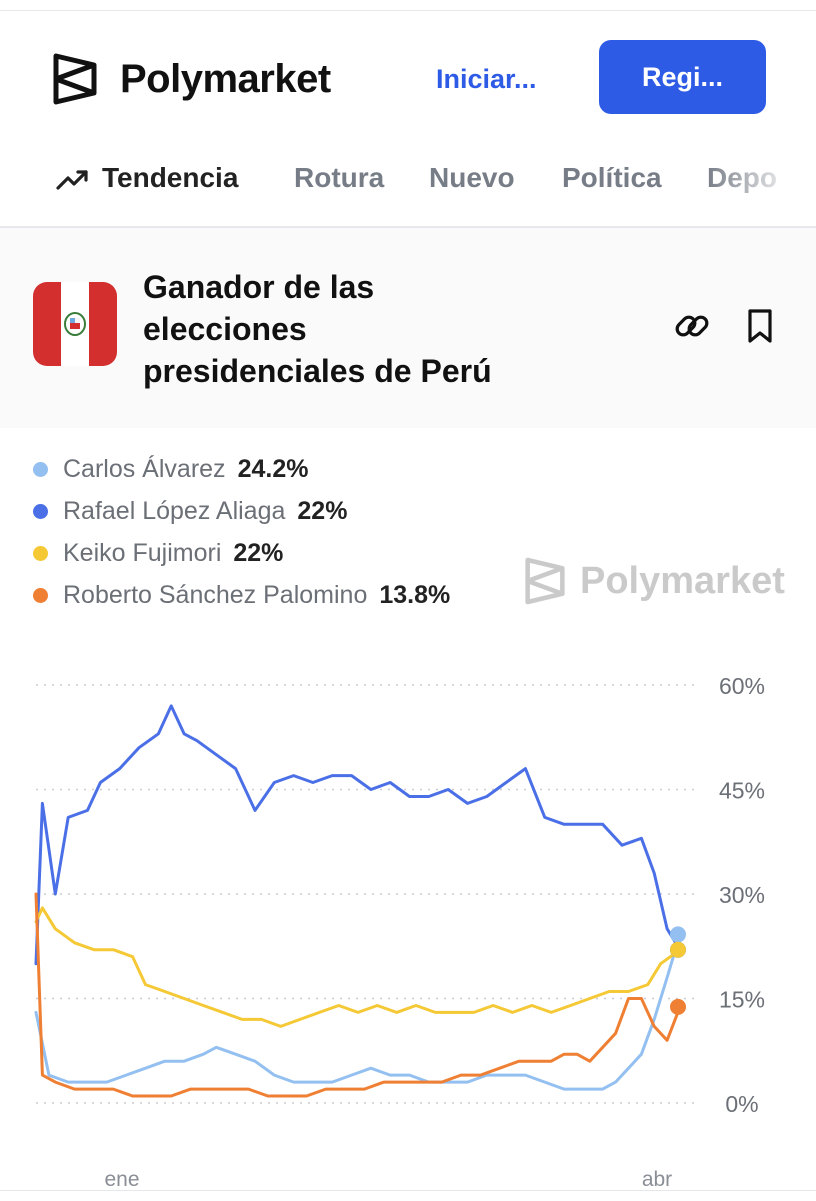 The height and width of the screenshot is (1201, 816). I want to click on bookmark-icon, so click(760, 326).